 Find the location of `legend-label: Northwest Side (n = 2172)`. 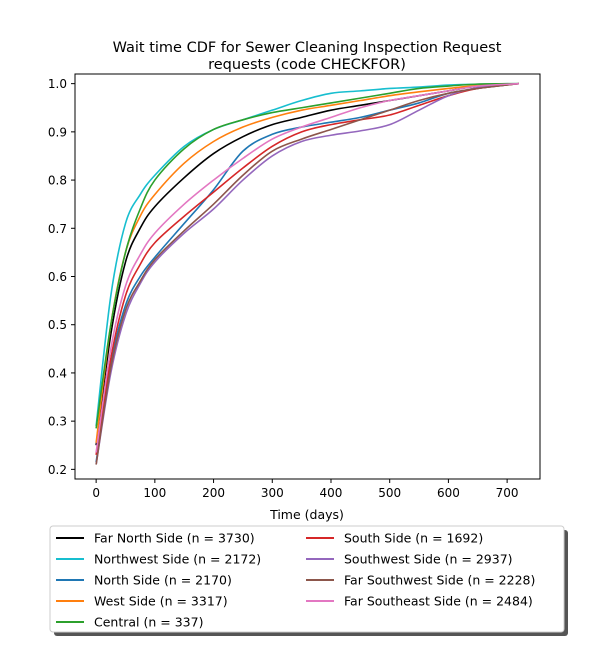

legend-label: Northwest Side (n = 2172) is located at coordinates (177, 559).